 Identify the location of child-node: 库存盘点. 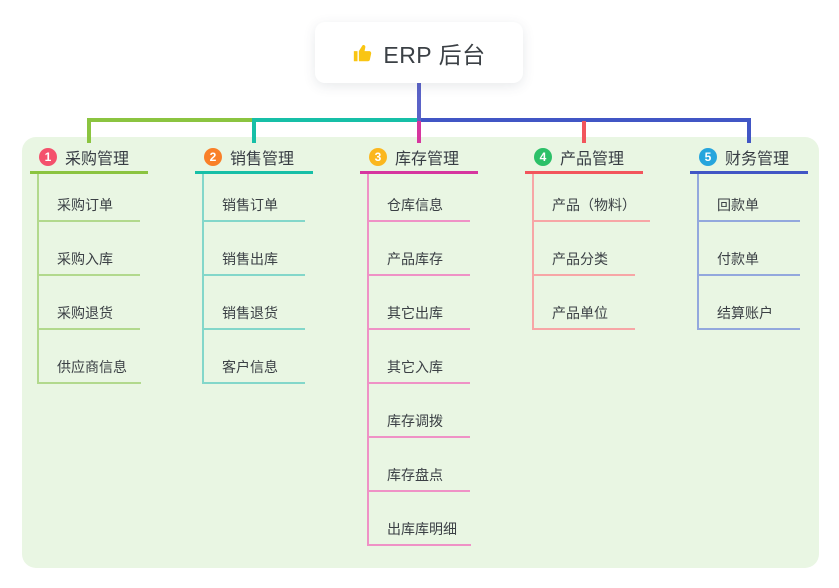
(420, 465).